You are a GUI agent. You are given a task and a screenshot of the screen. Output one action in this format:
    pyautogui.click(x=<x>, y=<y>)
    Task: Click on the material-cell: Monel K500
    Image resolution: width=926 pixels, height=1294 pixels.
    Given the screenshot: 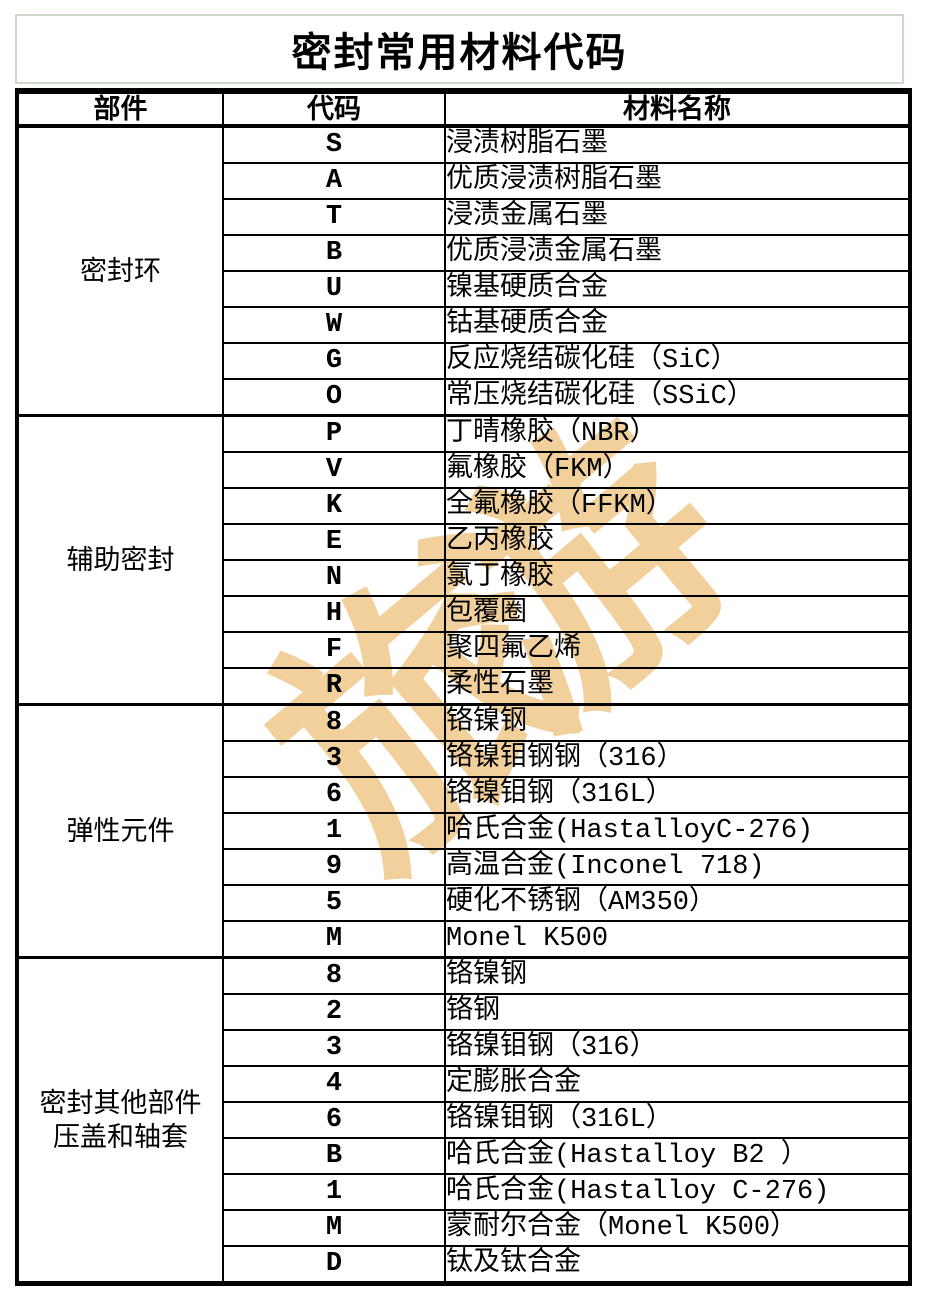 What is the action you would take?
    pyautogui.click(x=677, y=939)
    